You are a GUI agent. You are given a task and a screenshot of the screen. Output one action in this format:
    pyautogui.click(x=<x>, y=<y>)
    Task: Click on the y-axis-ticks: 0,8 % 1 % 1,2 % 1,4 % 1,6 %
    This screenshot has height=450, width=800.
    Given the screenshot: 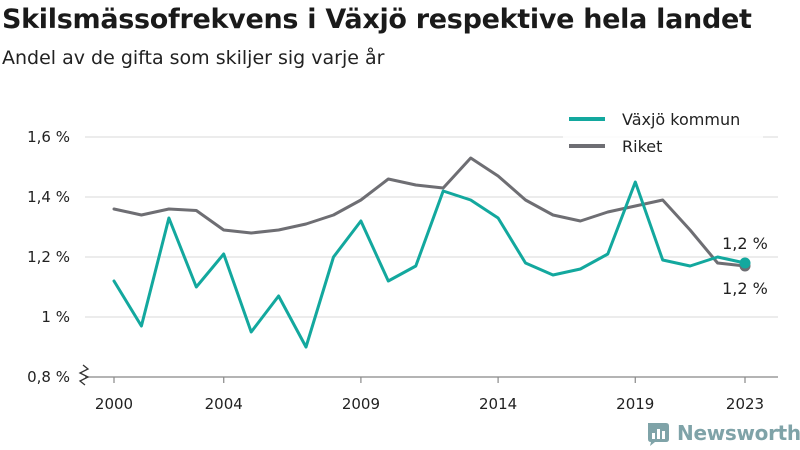 What is the action you would take?
    pyautogui.click(x=58, y=257)
    